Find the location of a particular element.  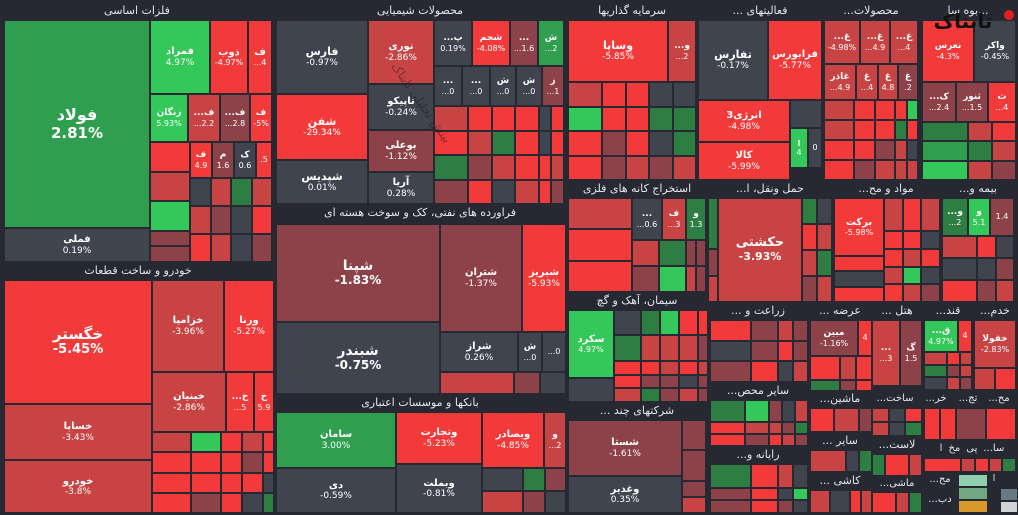

sector-supply: عرضه ... مبین -1.16% 4 is located at coordinates (840, 353).